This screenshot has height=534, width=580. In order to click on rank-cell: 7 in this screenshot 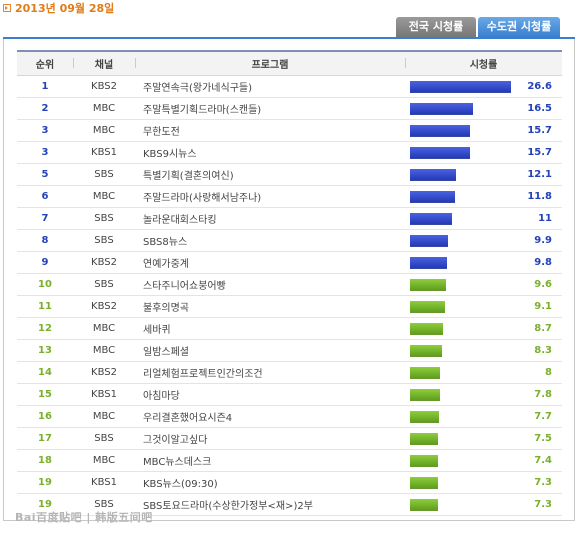, I will do `click(45, 218)`.